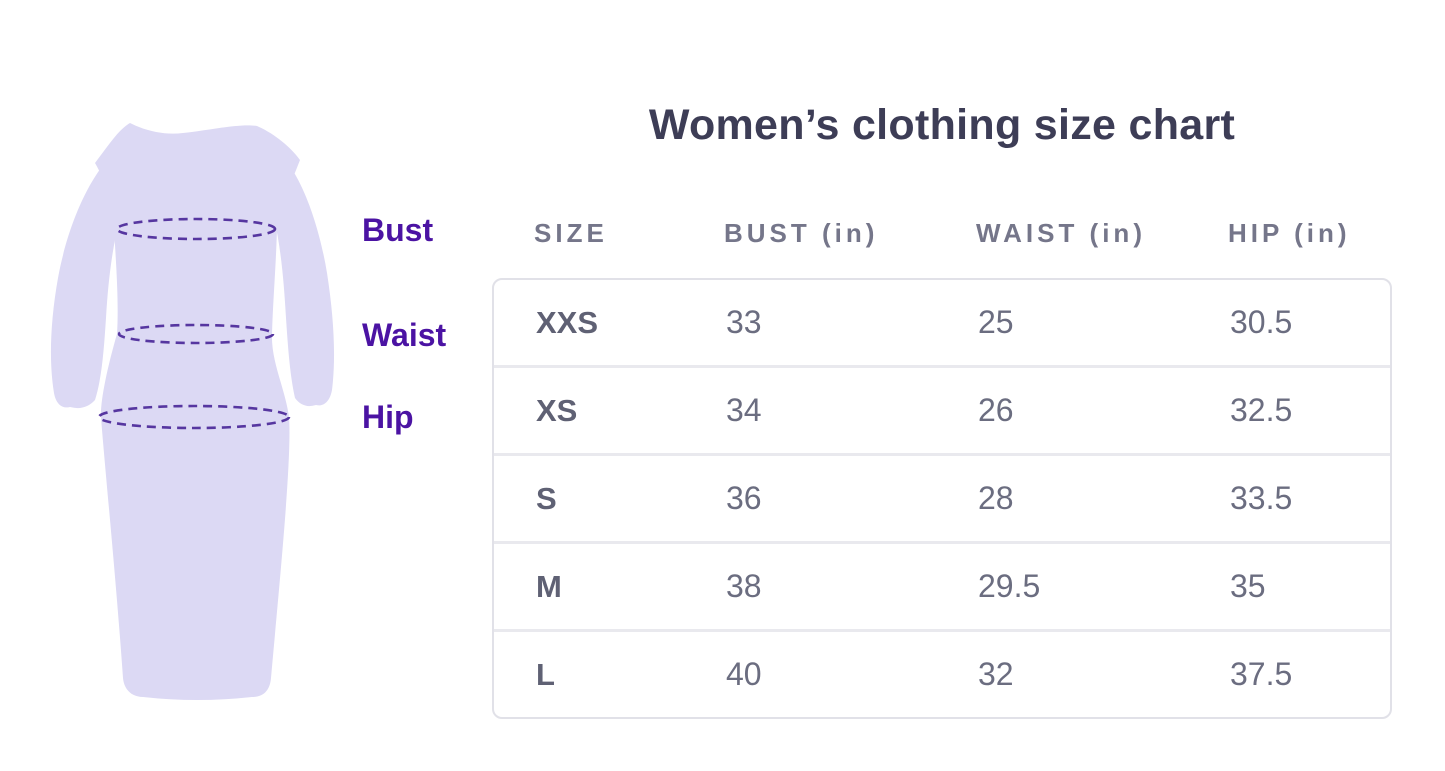 The width and height of the screenshot is (1445, 771). I want to click on cell-size: S, so click(546, 498).